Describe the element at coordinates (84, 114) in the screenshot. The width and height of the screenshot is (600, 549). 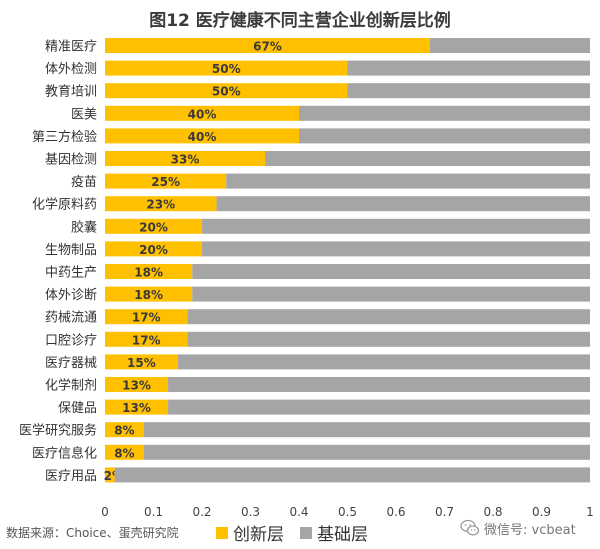
I see `category-label: 医美` at that location.